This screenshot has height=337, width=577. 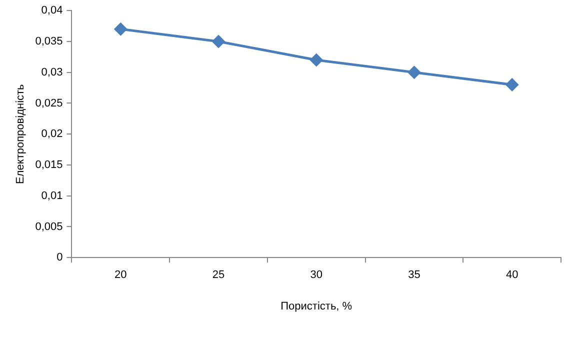 What do you see at coordinates (52, 196) in the screenshot?
I see `y-tick-label: 0,01` at bounding box center [52, 196].